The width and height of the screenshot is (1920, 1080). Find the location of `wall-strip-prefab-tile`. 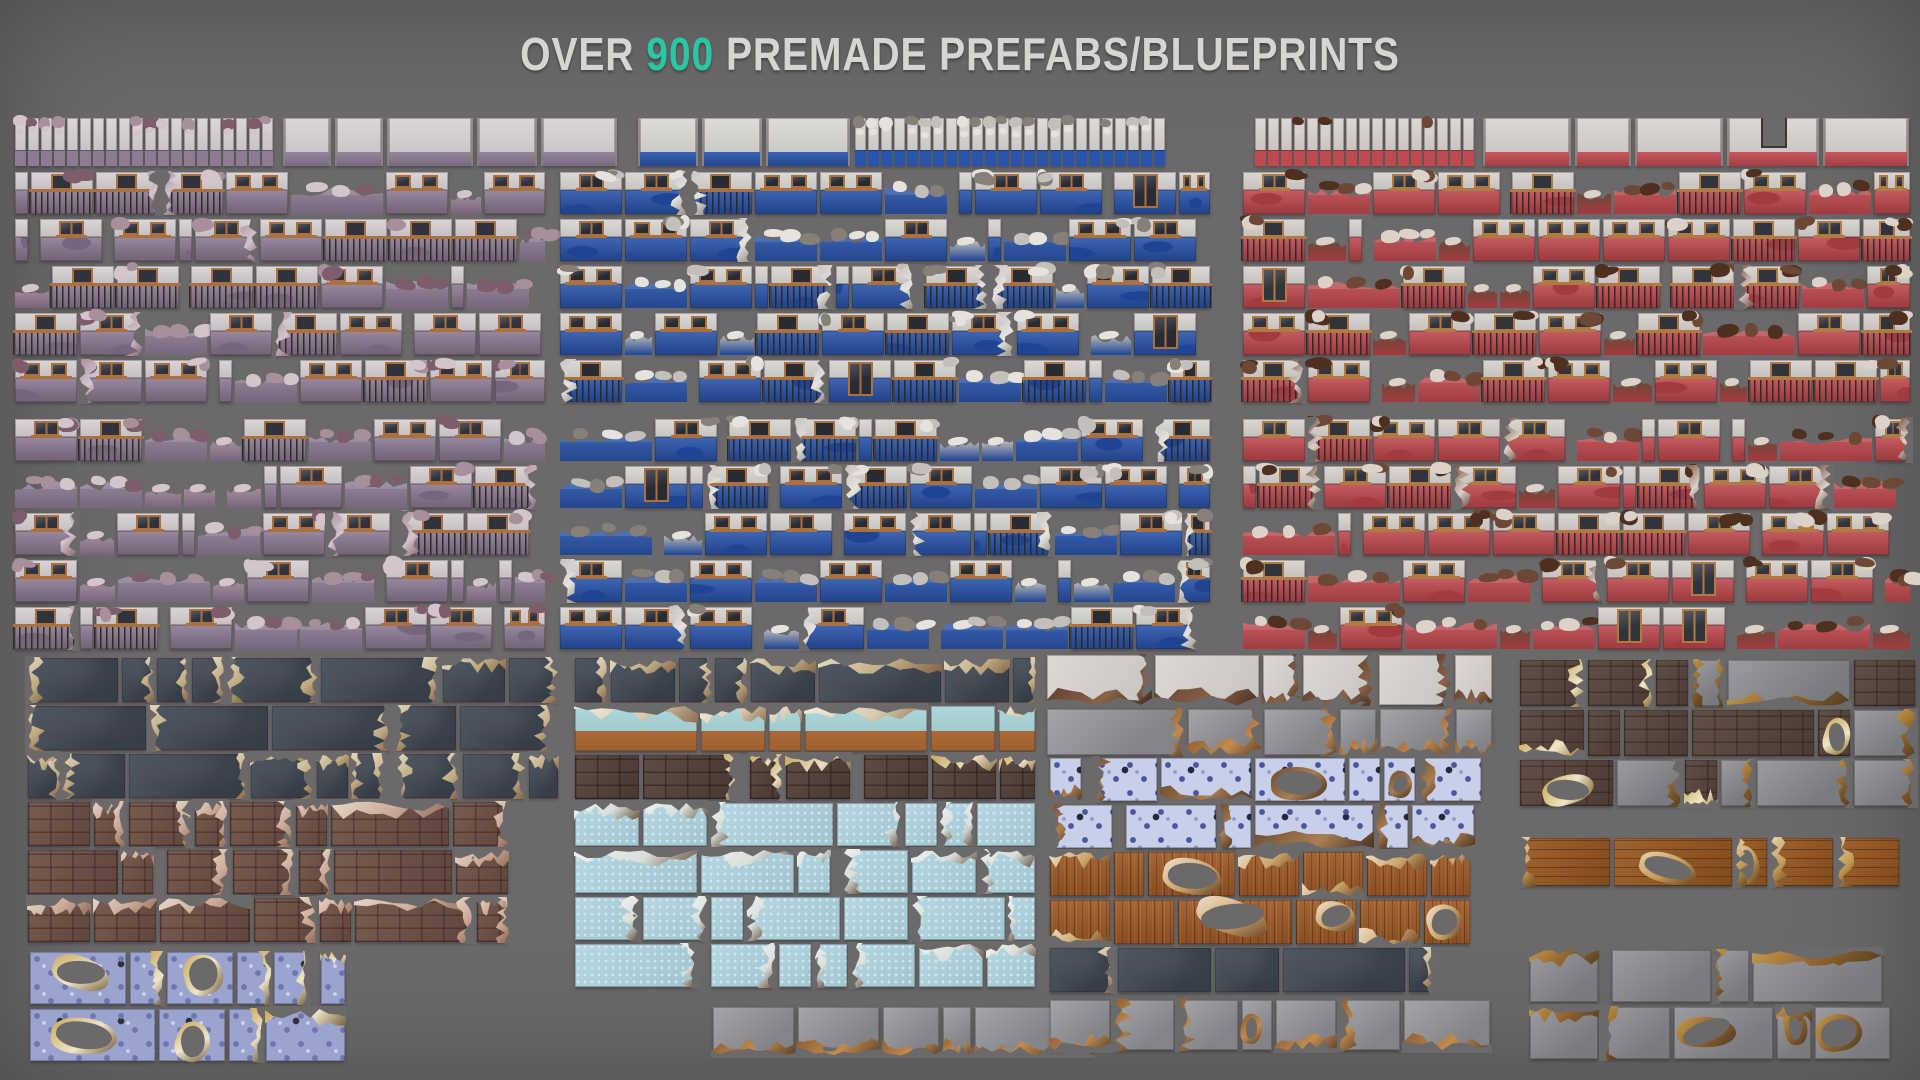

wall-strip-prefab-tile is located at coordinates (430, 142).